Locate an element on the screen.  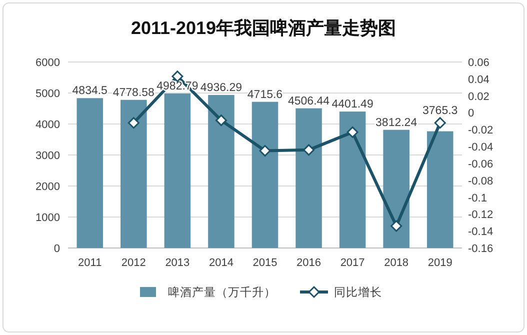
y-tick-label: 5000 is located at coordinates (48, 94).